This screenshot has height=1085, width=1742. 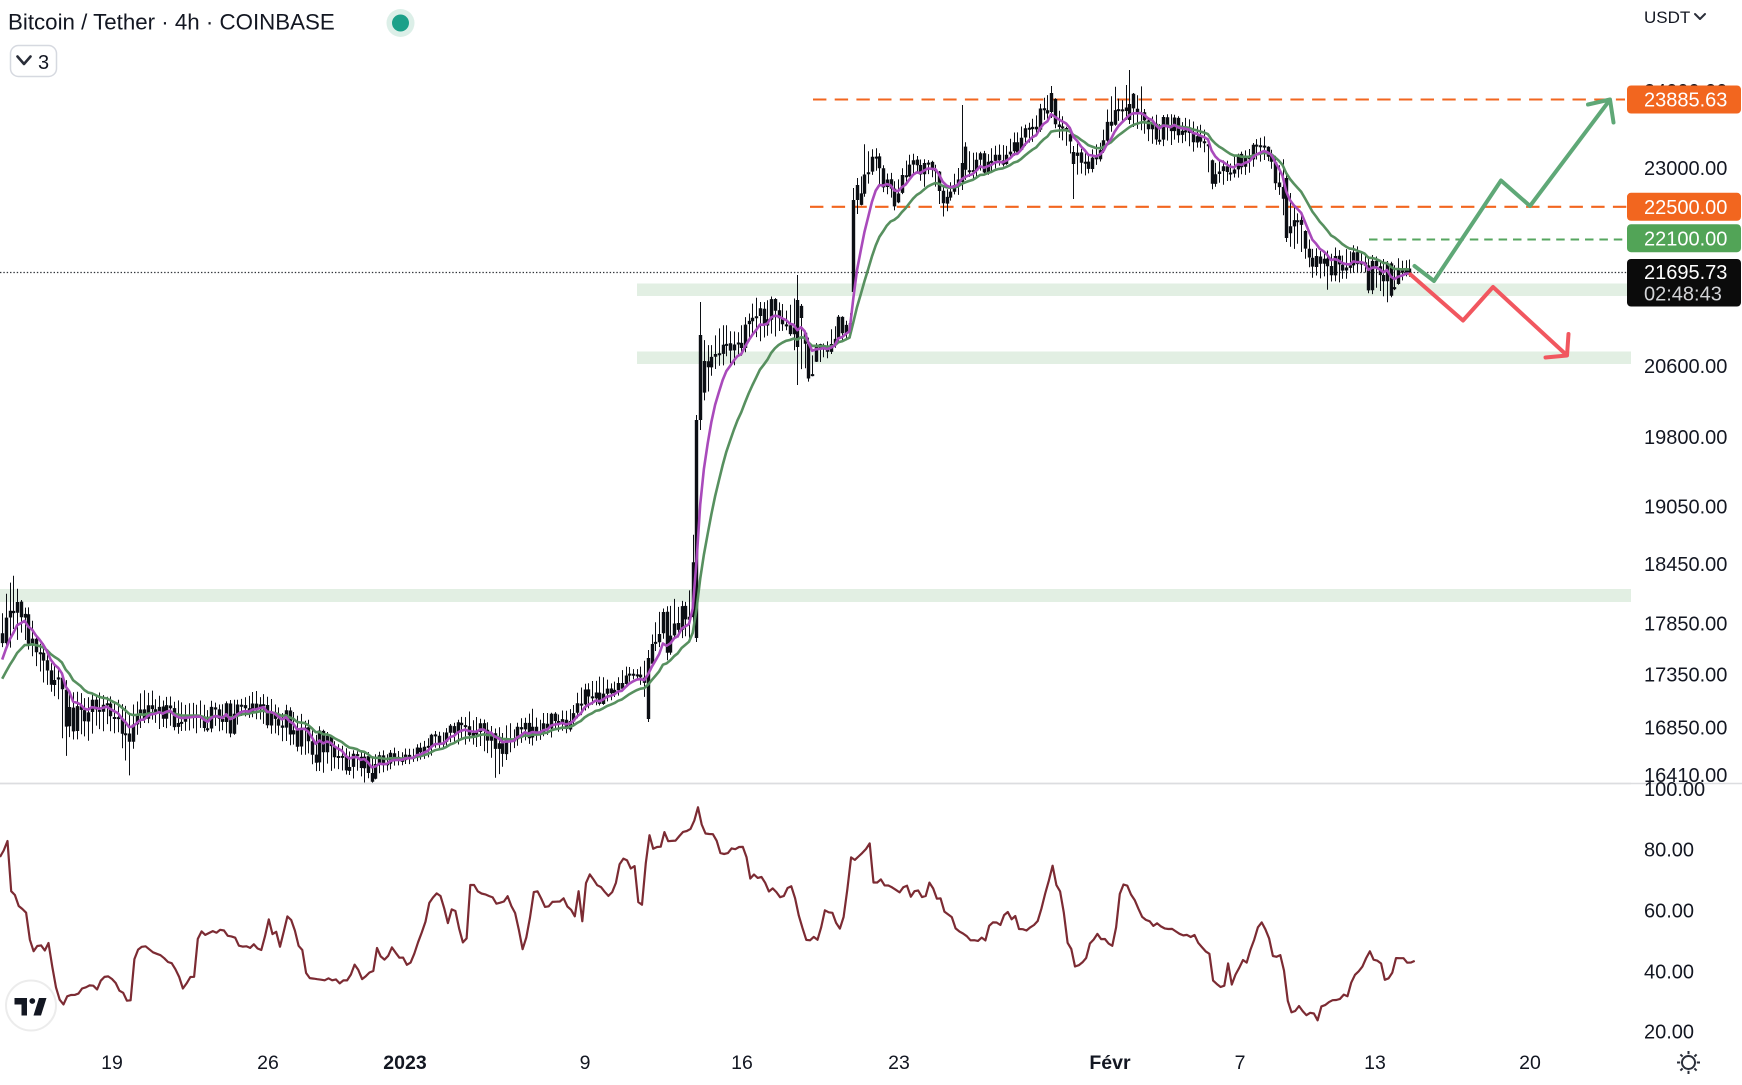 What do you see at coordinates (1685, 367) in the screenshot?
I see `svg-text: 20600.00` at bounding box center [1685, 367].